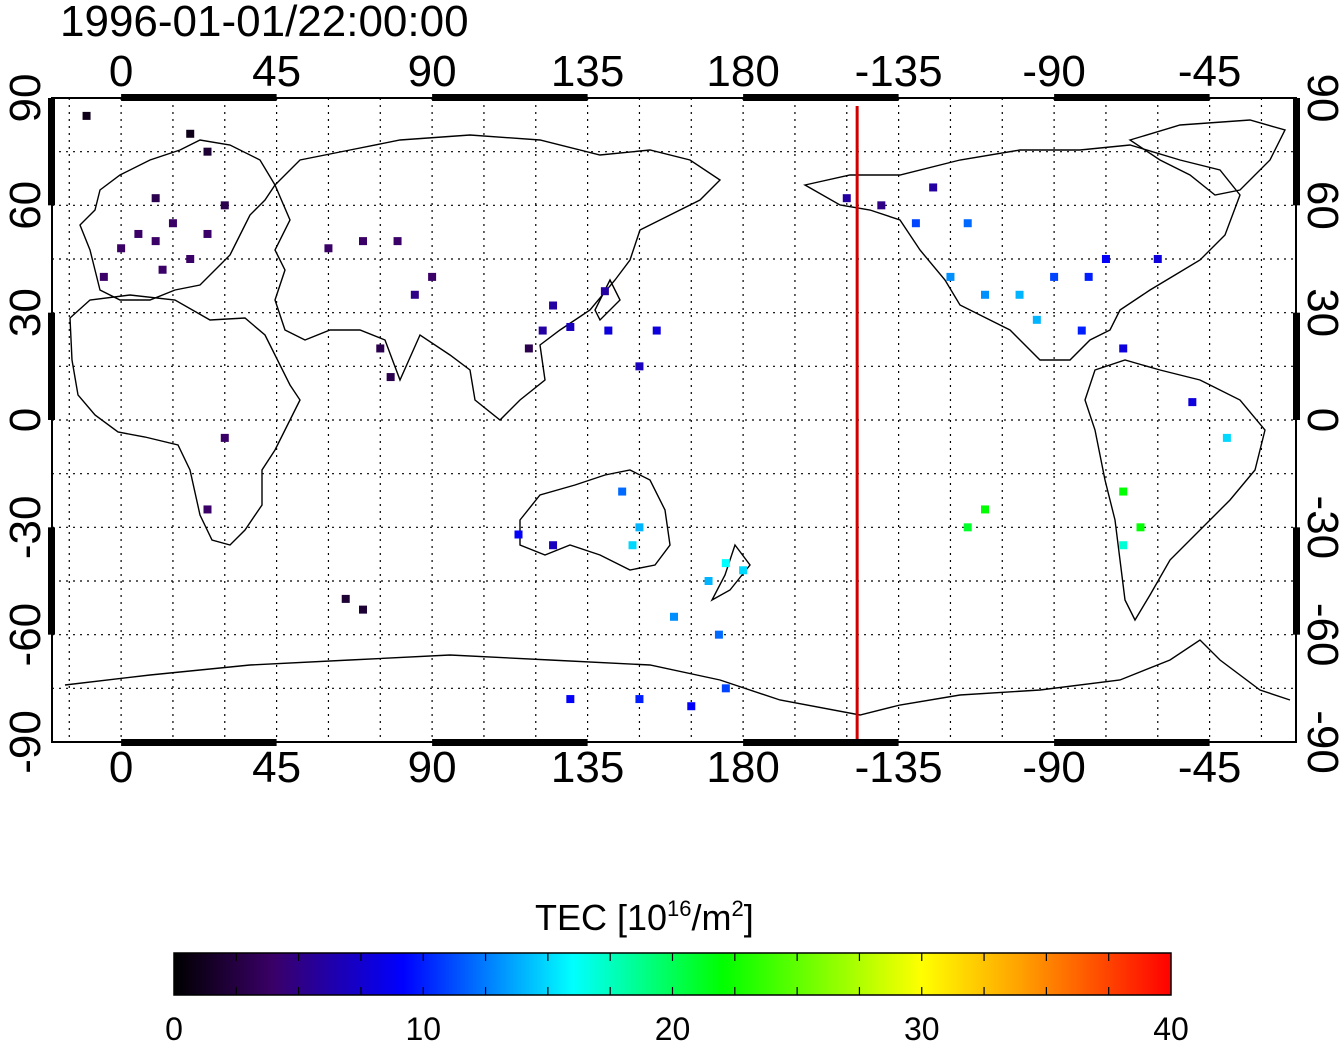 The image size is (1344, 1048). Describe the element at coordinates (25, 312) in the screenshot. I see `lat-tick-label-left: 30` at that location.